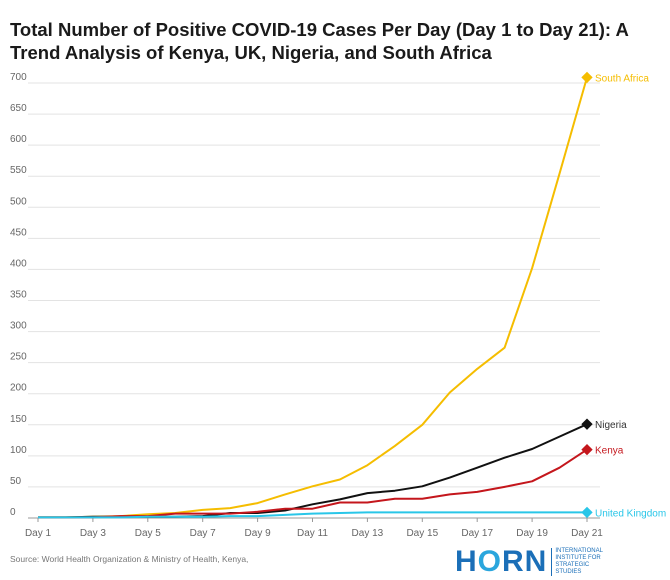 The width and height of the screenshot is (670, 580). What do you see at coordinates (501, 561) in the screenshot?
I see `logo-wordmark: HORN` at bounding box center [501, 561].